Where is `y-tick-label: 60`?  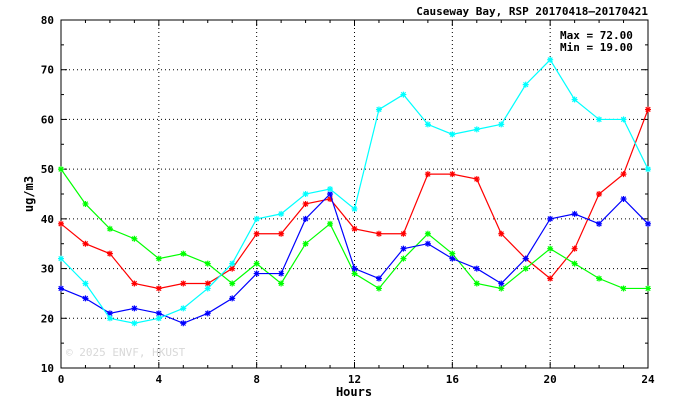 y-tick-label: 60 is located at coordinates (47, 119).